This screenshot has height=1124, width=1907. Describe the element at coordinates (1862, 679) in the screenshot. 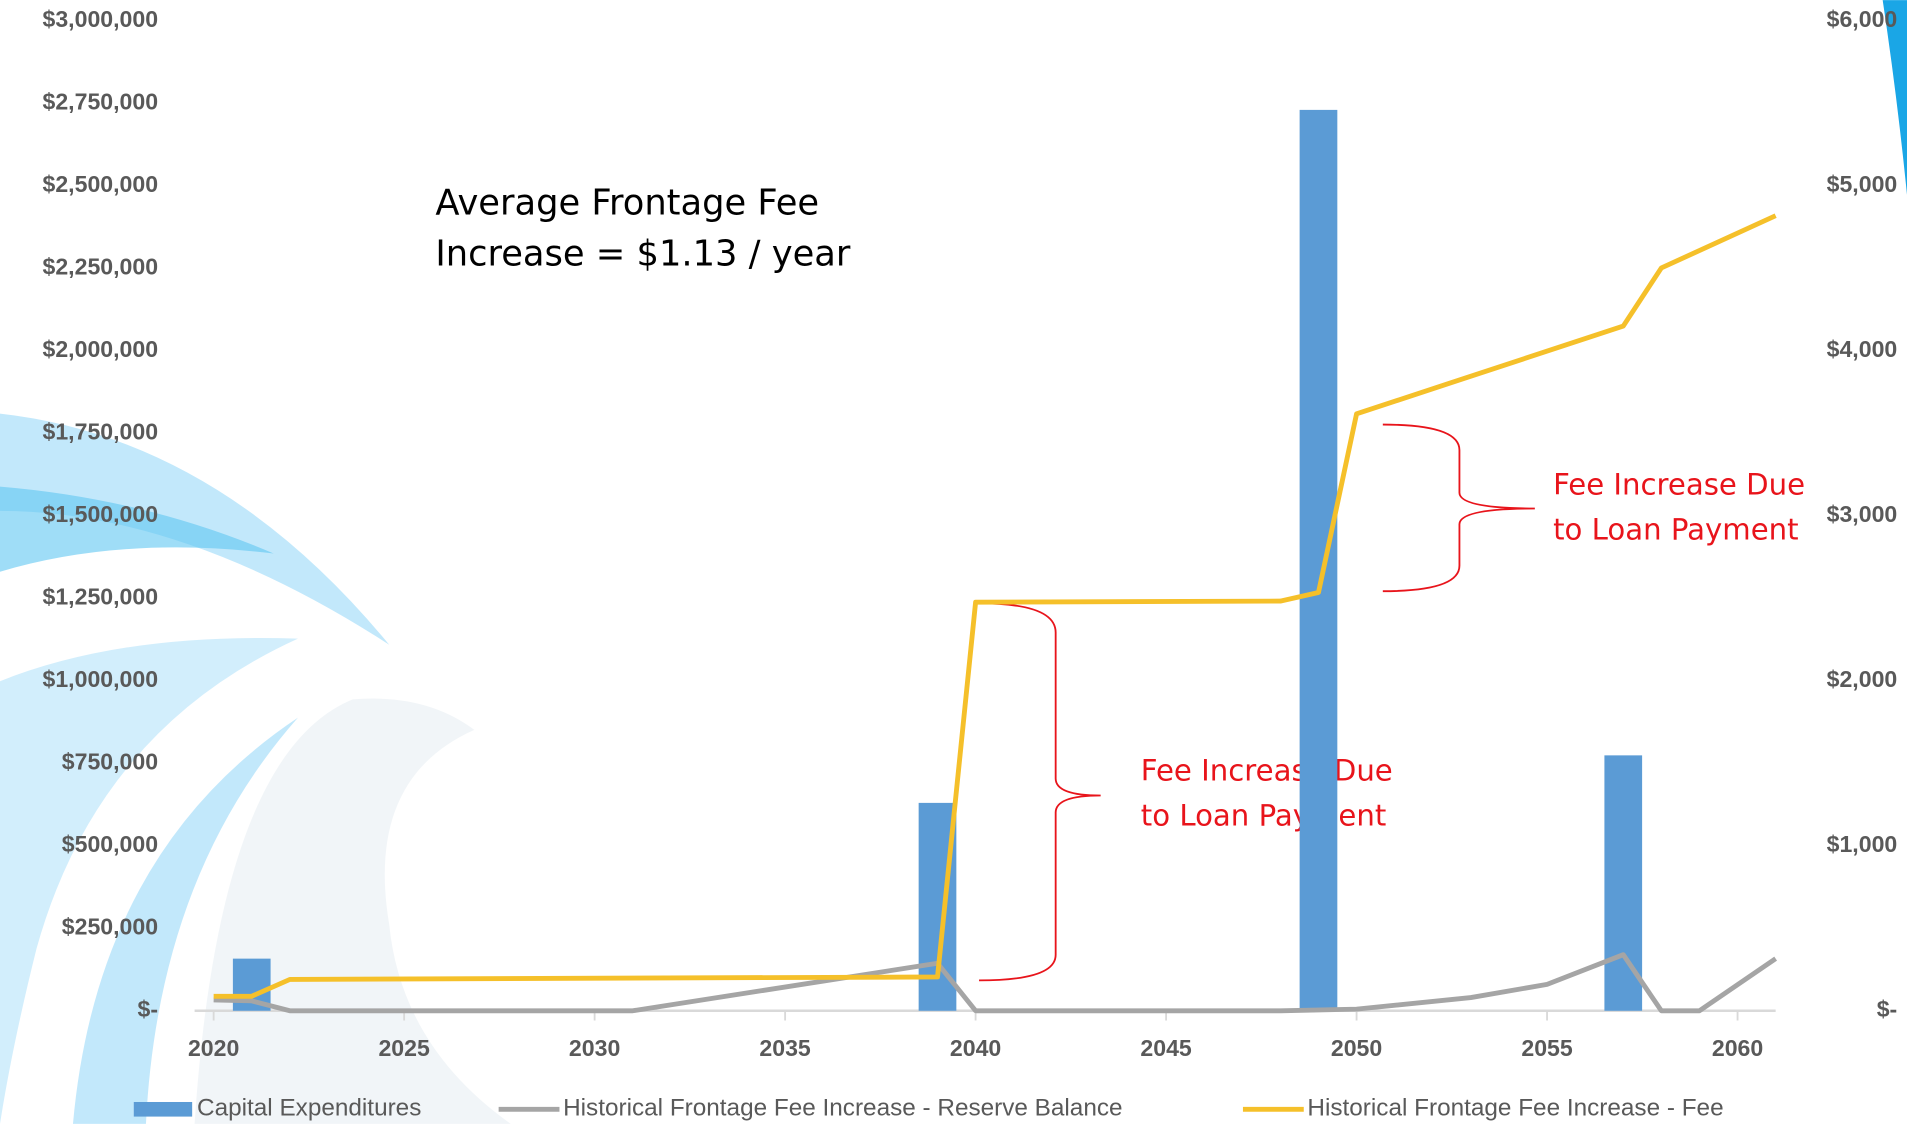

I see `y2-tick-label: $2,000` at that location.